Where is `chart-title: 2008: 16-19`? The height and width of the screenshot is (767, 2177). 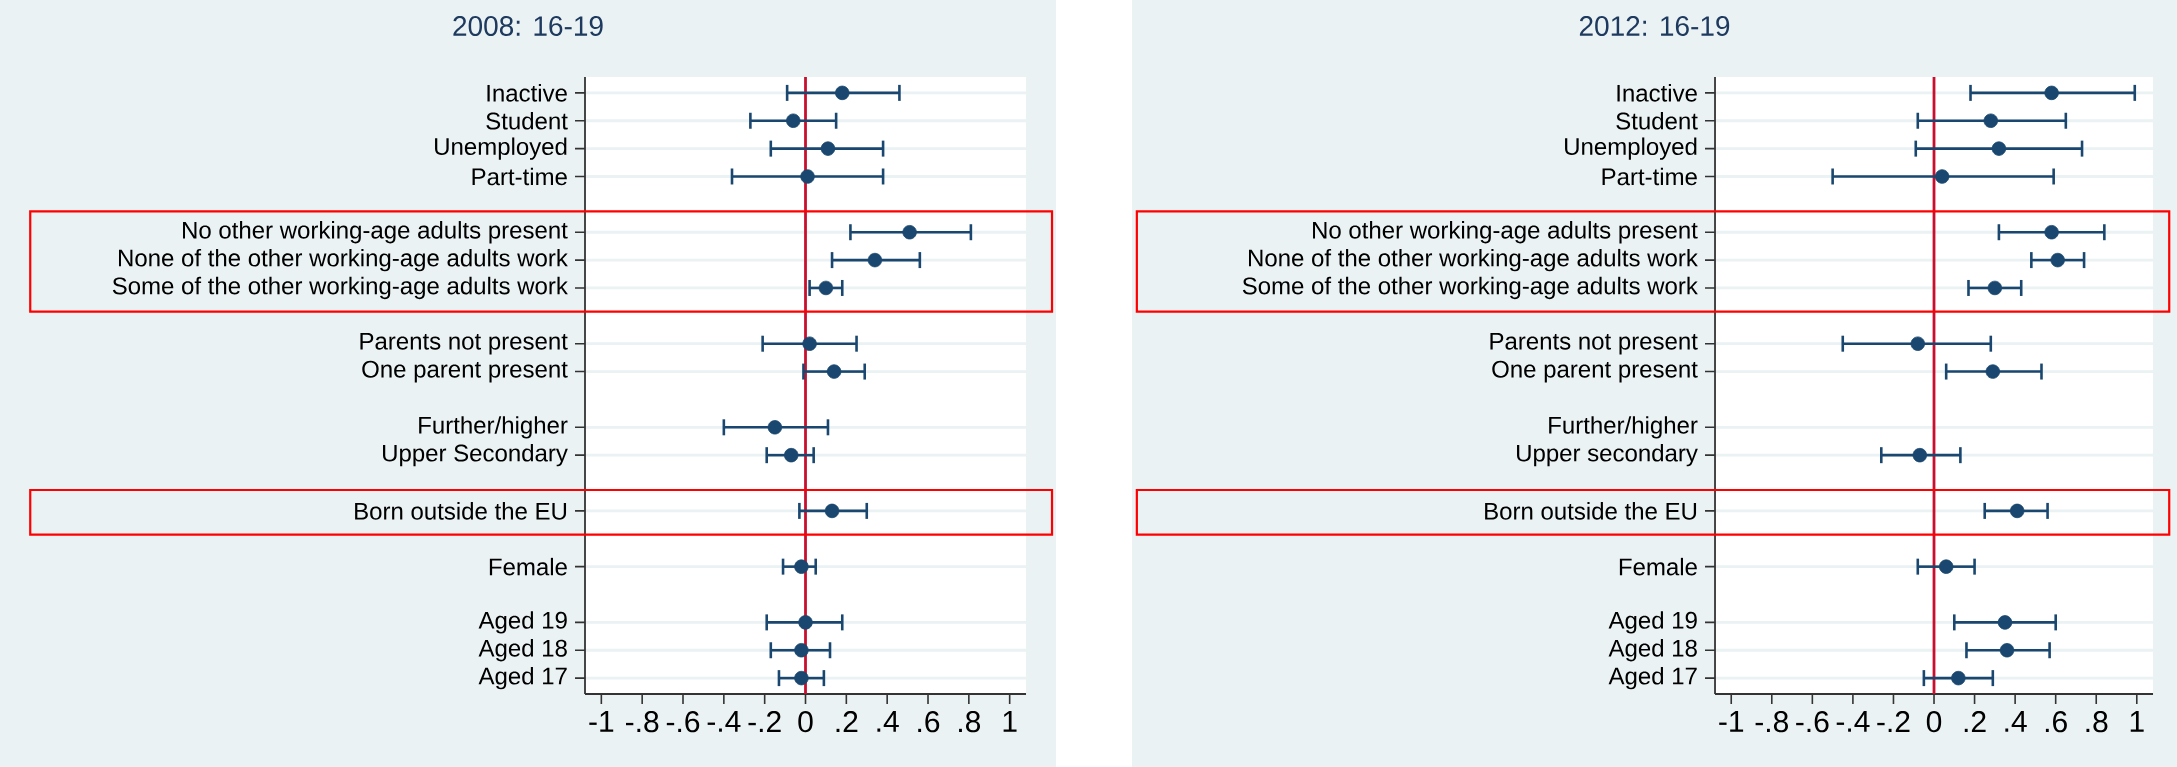 chart-title: 2008: 16-19 is located at coordinates (528, 26).